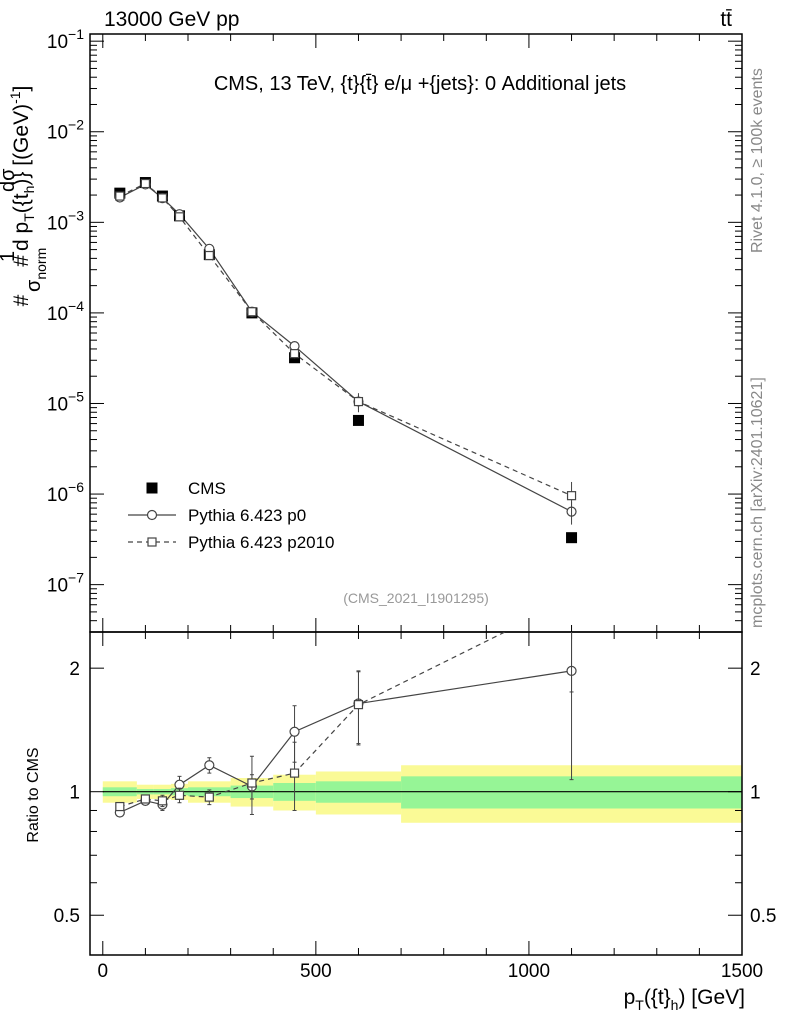 Image resolution: width=786 pixels, height=1024 pixels. I want to click on mcplots-label: mcplots.cern.ch [arXiv:2401.10621], so click(757, 502).